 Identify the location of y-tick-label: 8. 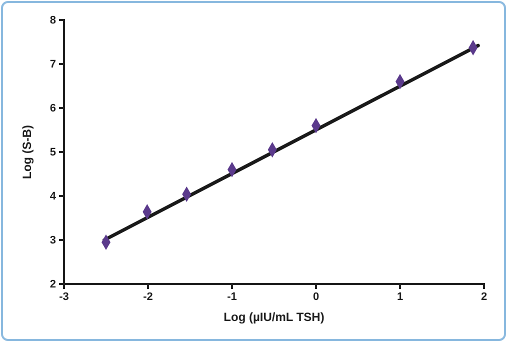
(53, 20).